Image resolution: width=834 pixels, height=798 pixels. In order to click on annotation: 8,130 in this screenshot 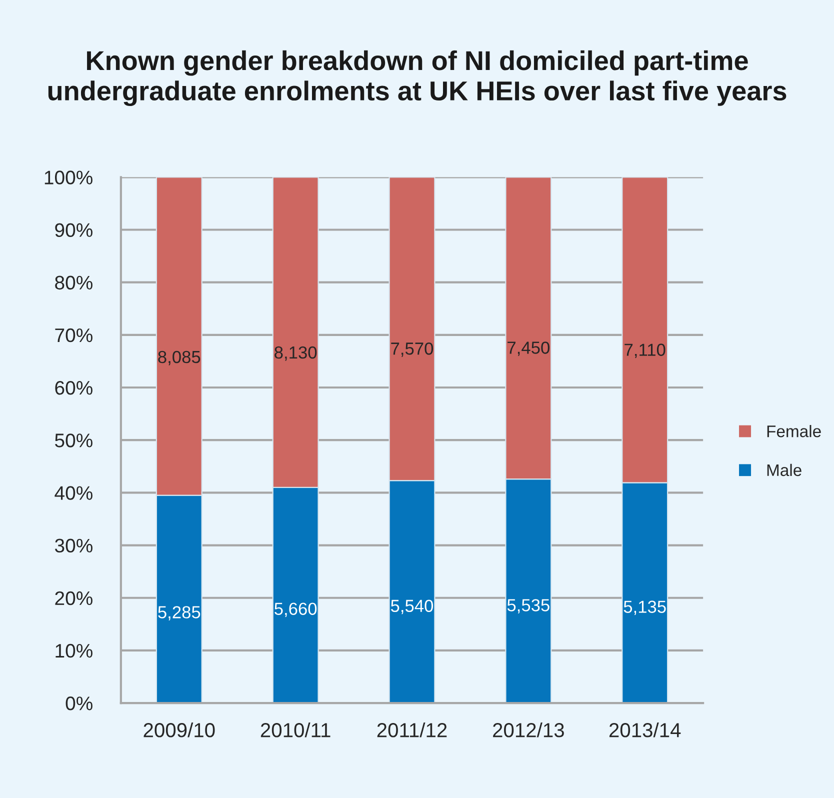, I will do `click(295, 353)`.